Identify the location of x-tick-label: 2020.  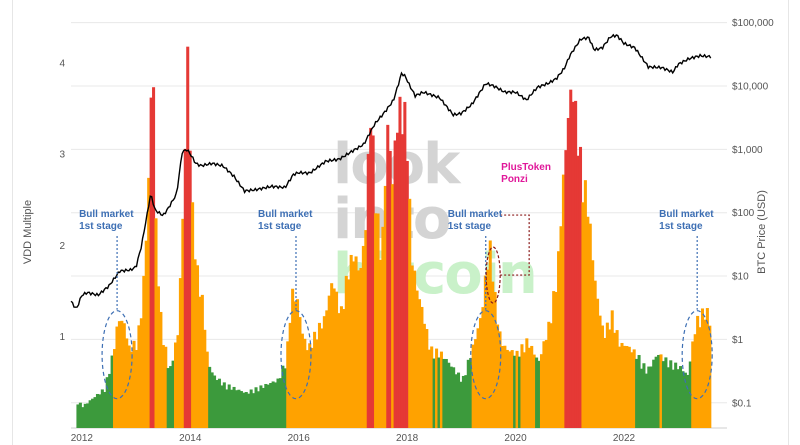
(515, 438).